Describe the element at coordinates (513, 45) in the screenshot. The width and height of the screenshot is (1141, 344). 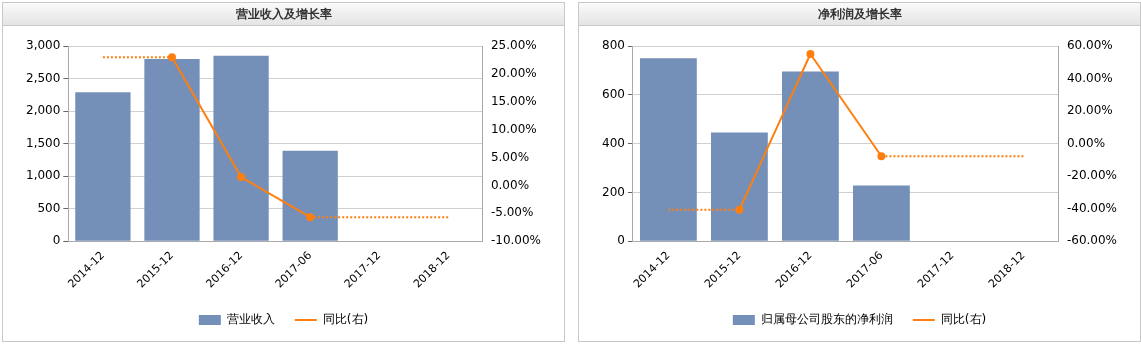
I see `y2-tick-label: 25.00%` at that location.